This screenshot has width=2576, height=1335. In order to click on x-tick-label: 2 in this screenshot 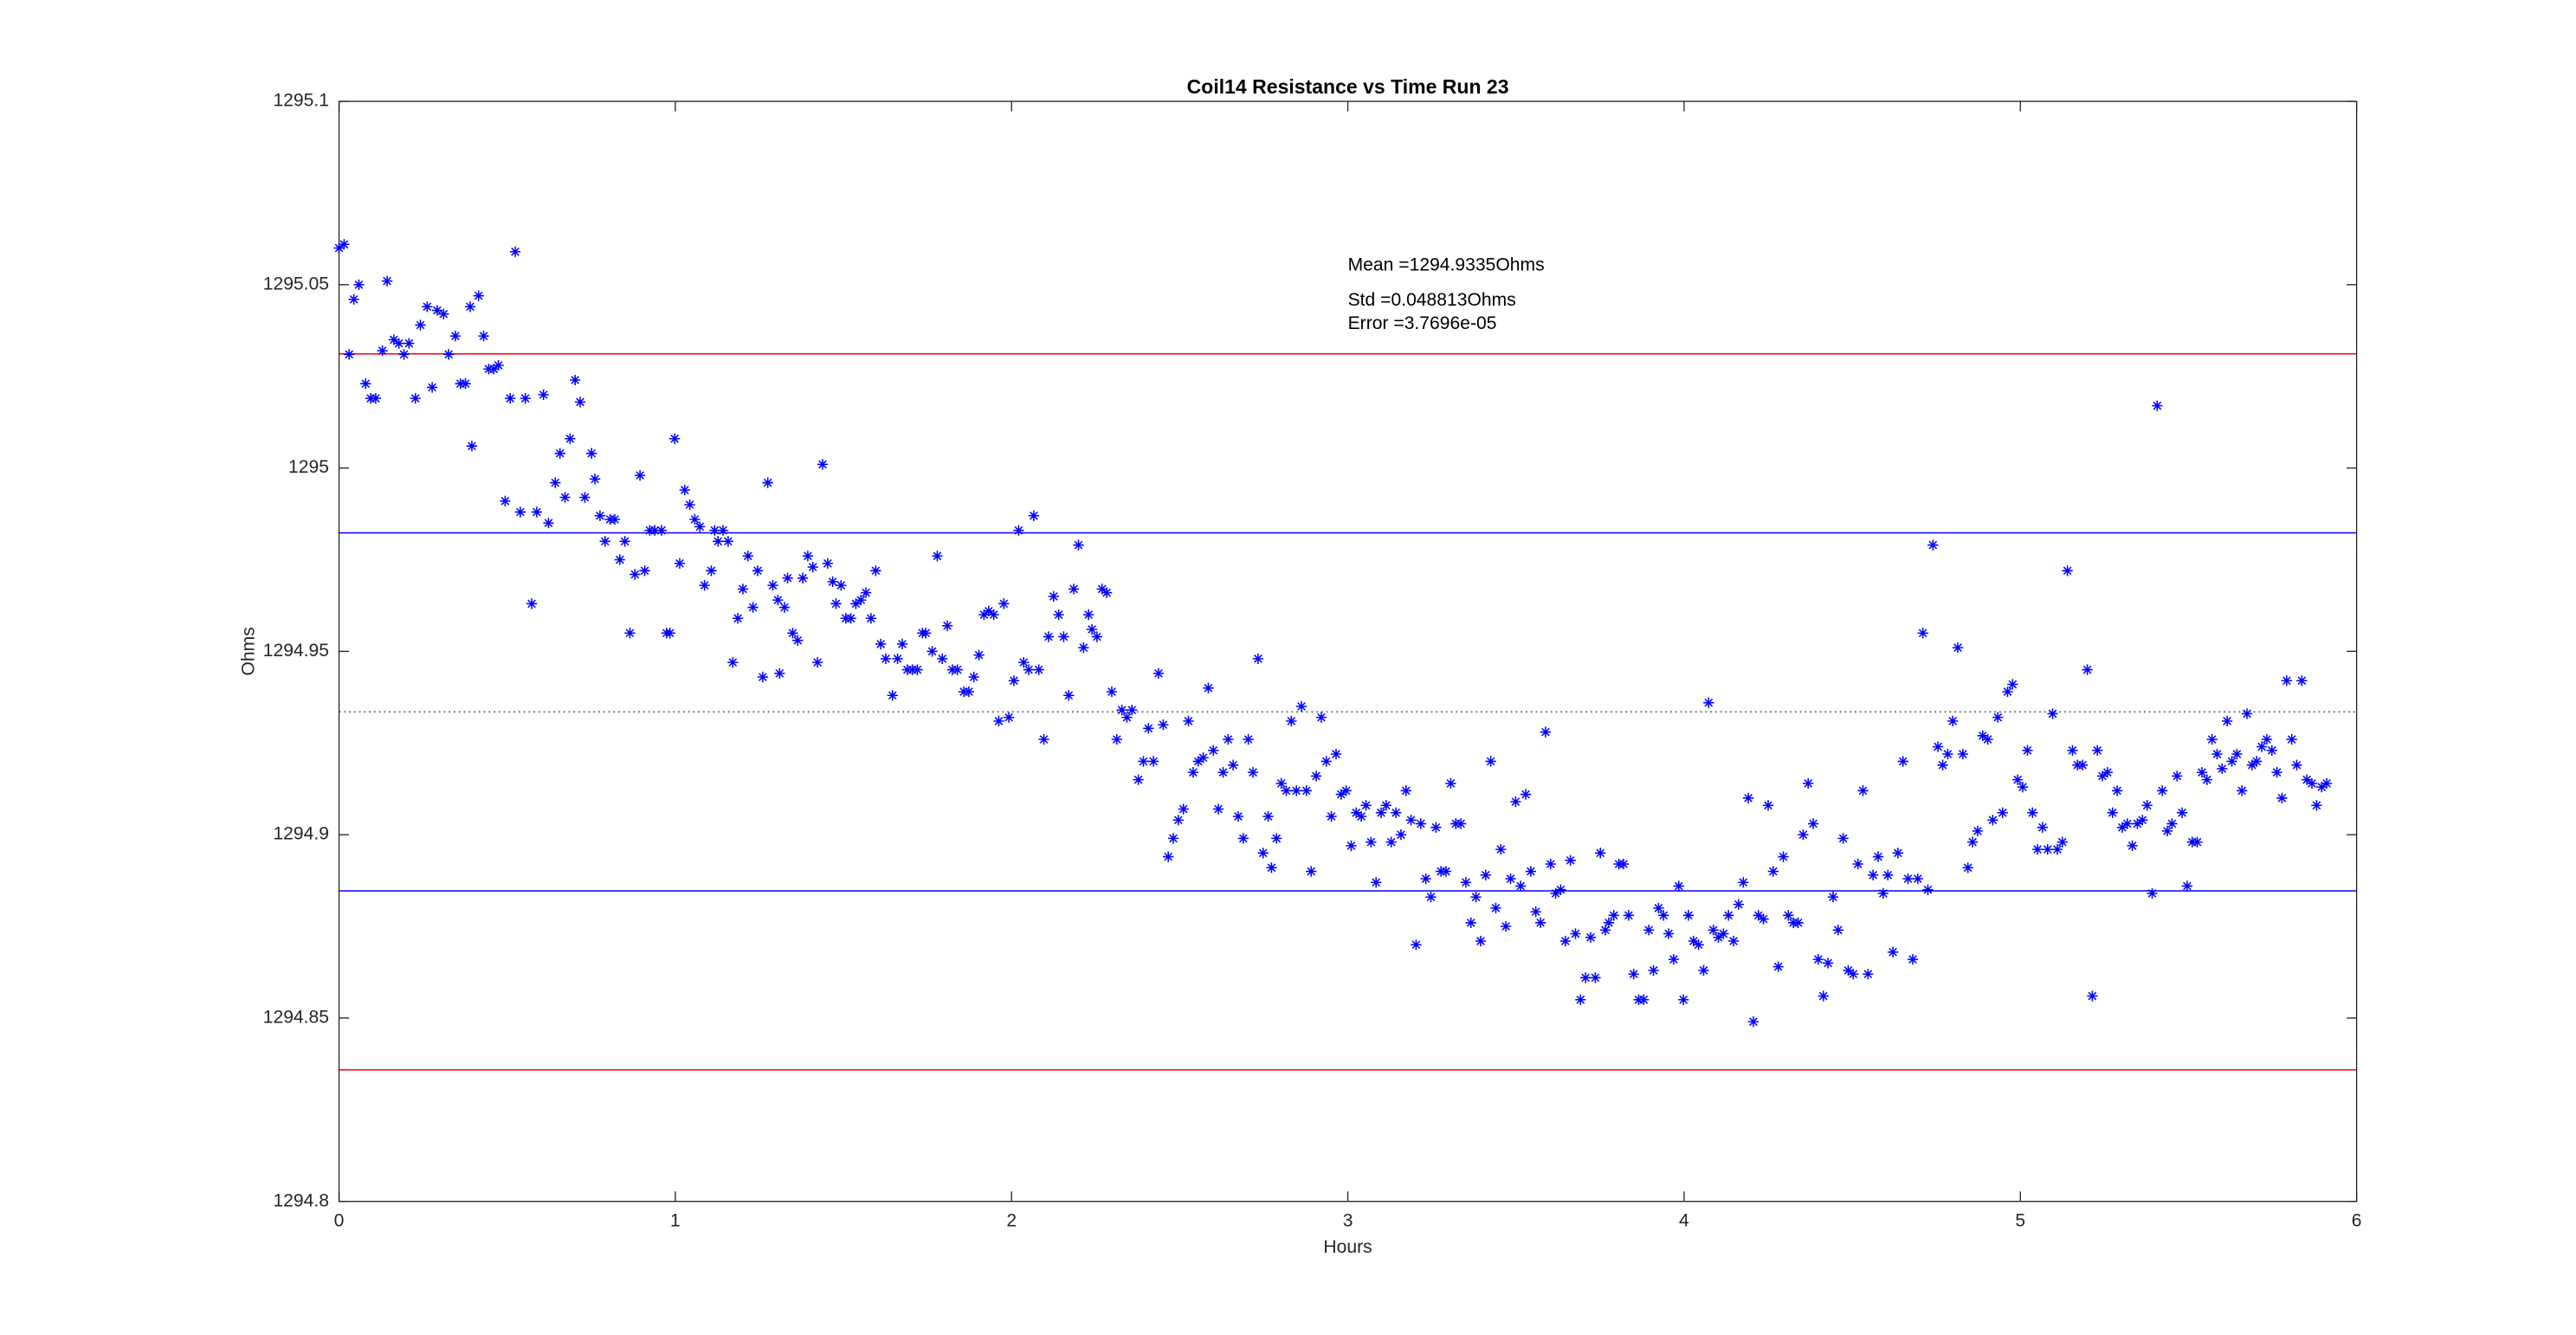, I will do `click(1012, 1220)`.